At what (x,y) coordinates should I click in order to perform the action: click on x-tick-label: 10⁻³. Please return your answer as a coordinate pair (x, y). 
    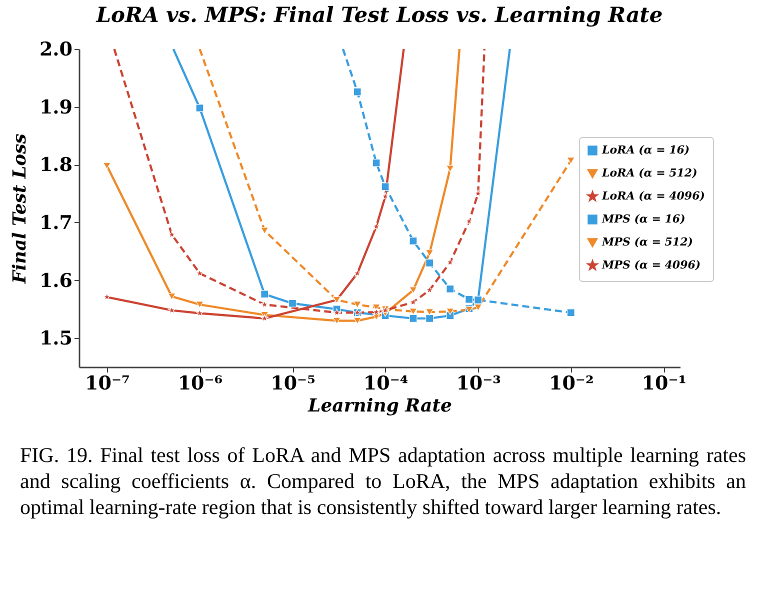
    Looking at the image, I should click on (478, 383).